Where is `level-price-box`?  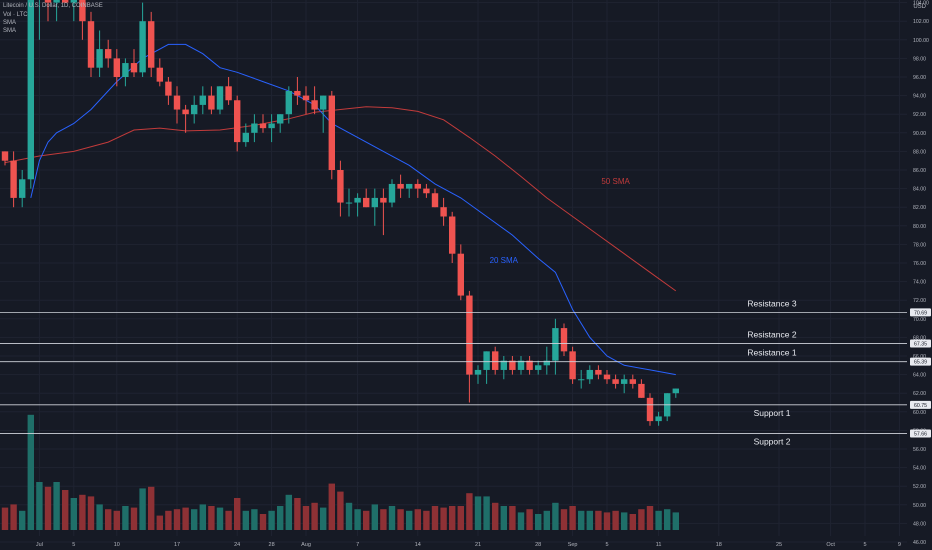
level-price-box is located at coordinates (920, 404).